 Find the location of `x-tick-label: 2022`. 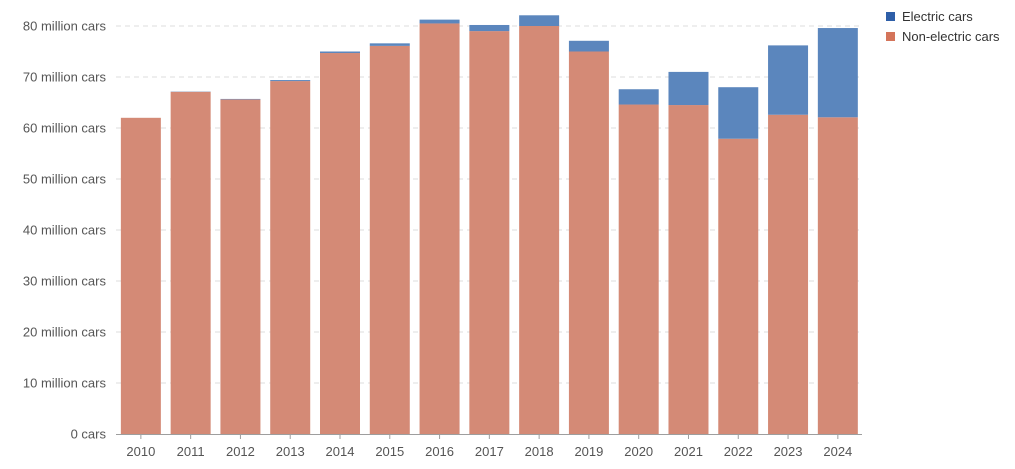

x-tick-label: 2022 is located at coordinates (738, 451).